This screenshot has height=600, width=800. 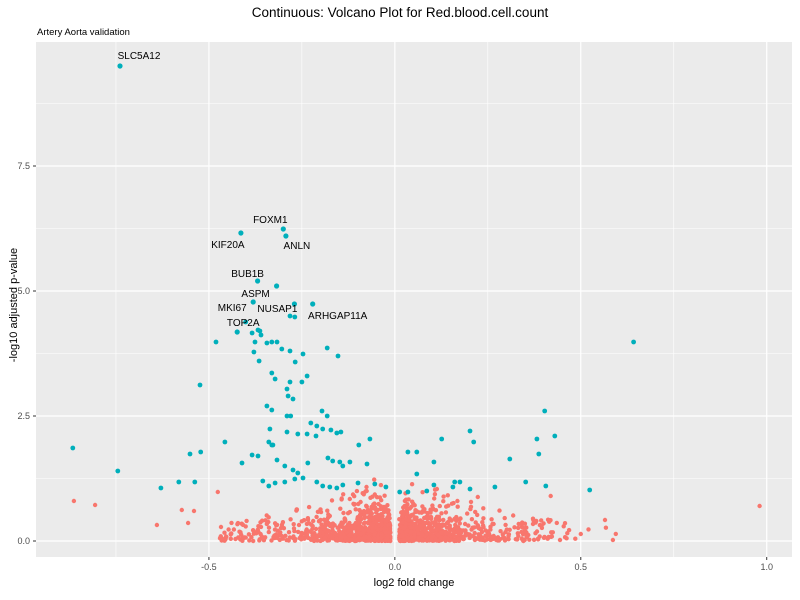 I want to click on y-tick-label: 7.5, so click(x=23, y=166).